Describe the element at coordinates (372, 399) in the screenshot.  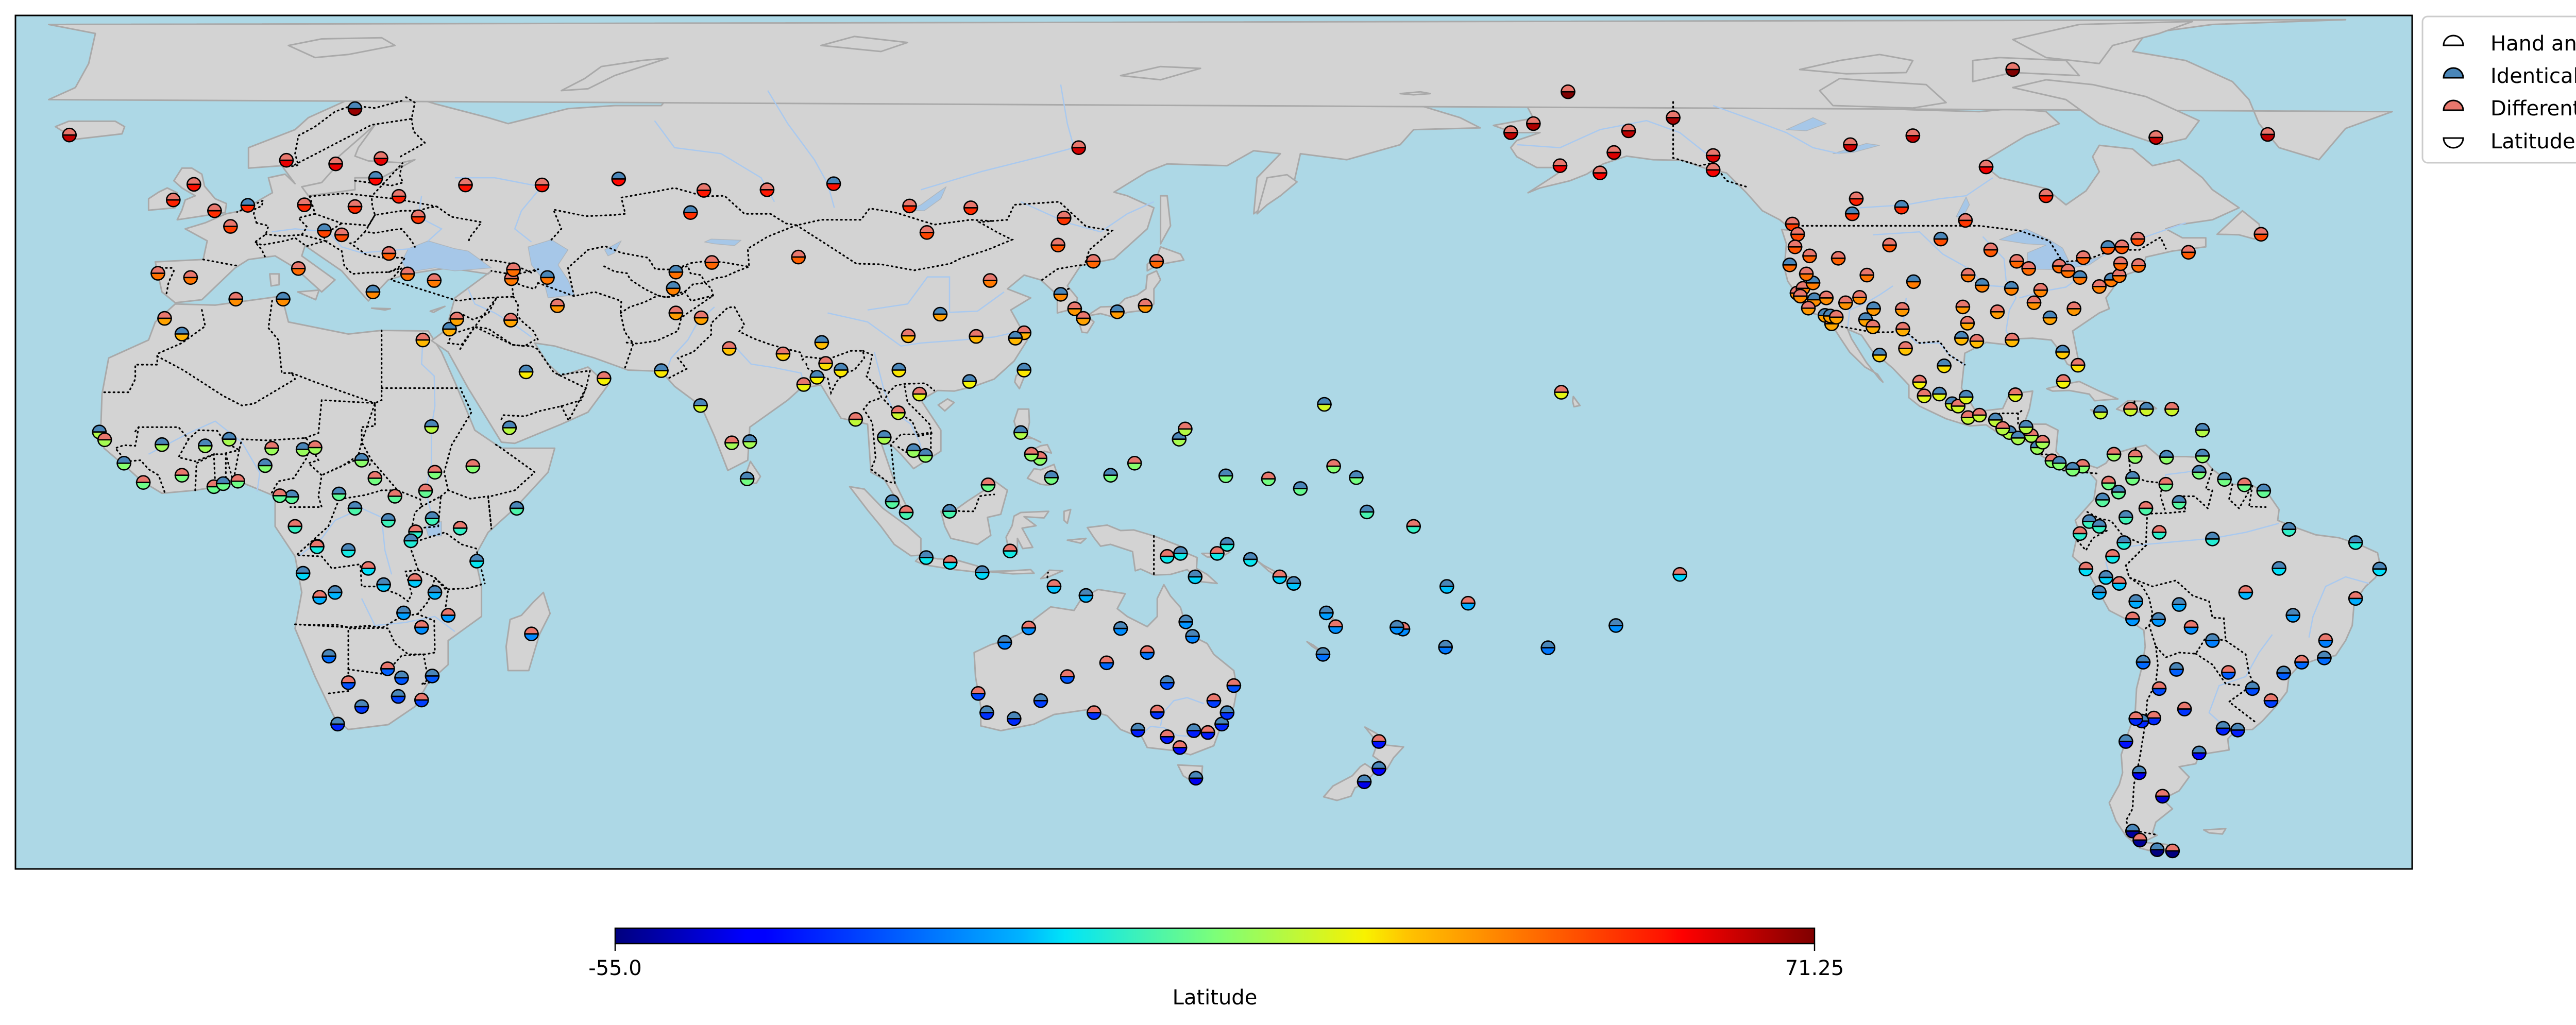
I see `border-libya-egypt` at that location.